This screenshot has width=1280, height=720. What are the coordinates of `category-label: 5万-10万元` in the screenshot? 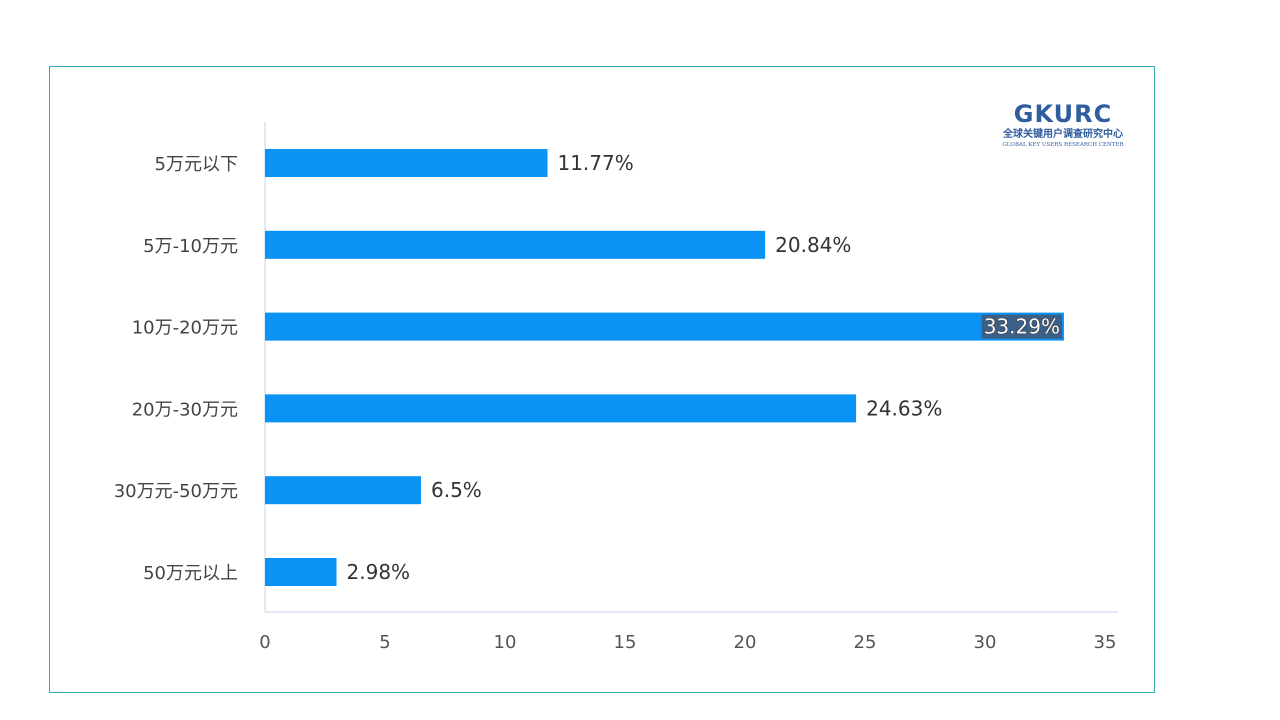 It's located at (190, 246).